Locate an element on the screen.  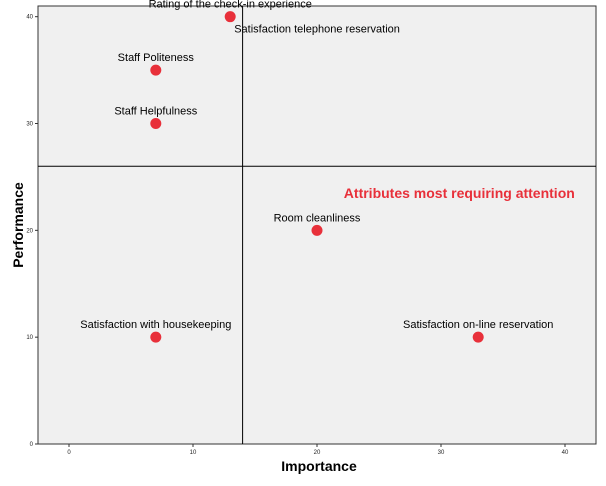
y-tick-label: 10 is located at coordinates (29, 338).